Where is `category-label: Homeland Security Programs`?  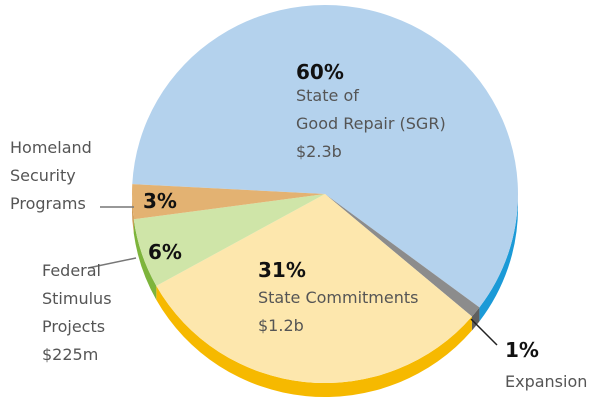
category-label: Homeland Security Programs is located at coordinates (51, 175).